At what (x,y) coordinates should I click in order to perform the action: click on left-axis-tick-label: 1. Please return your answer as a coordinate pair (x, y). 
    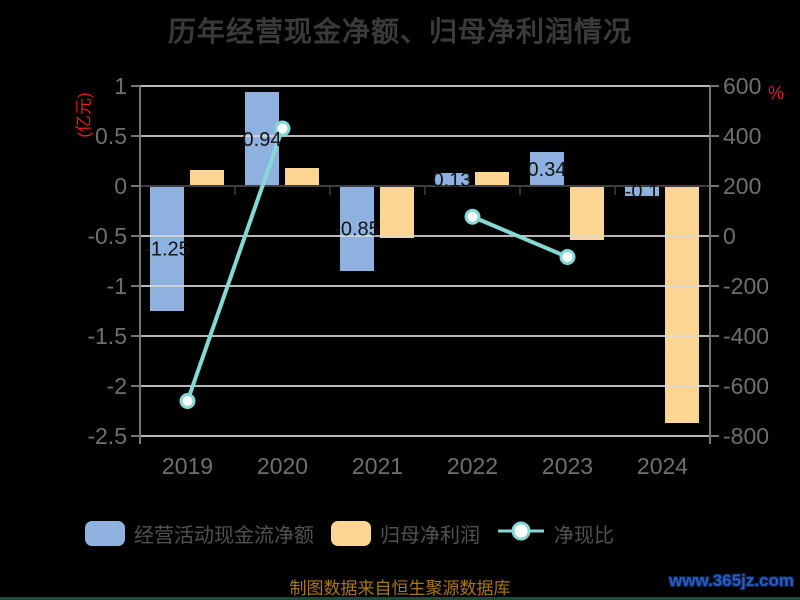
    Looking at the image, I should click on (120, 86).